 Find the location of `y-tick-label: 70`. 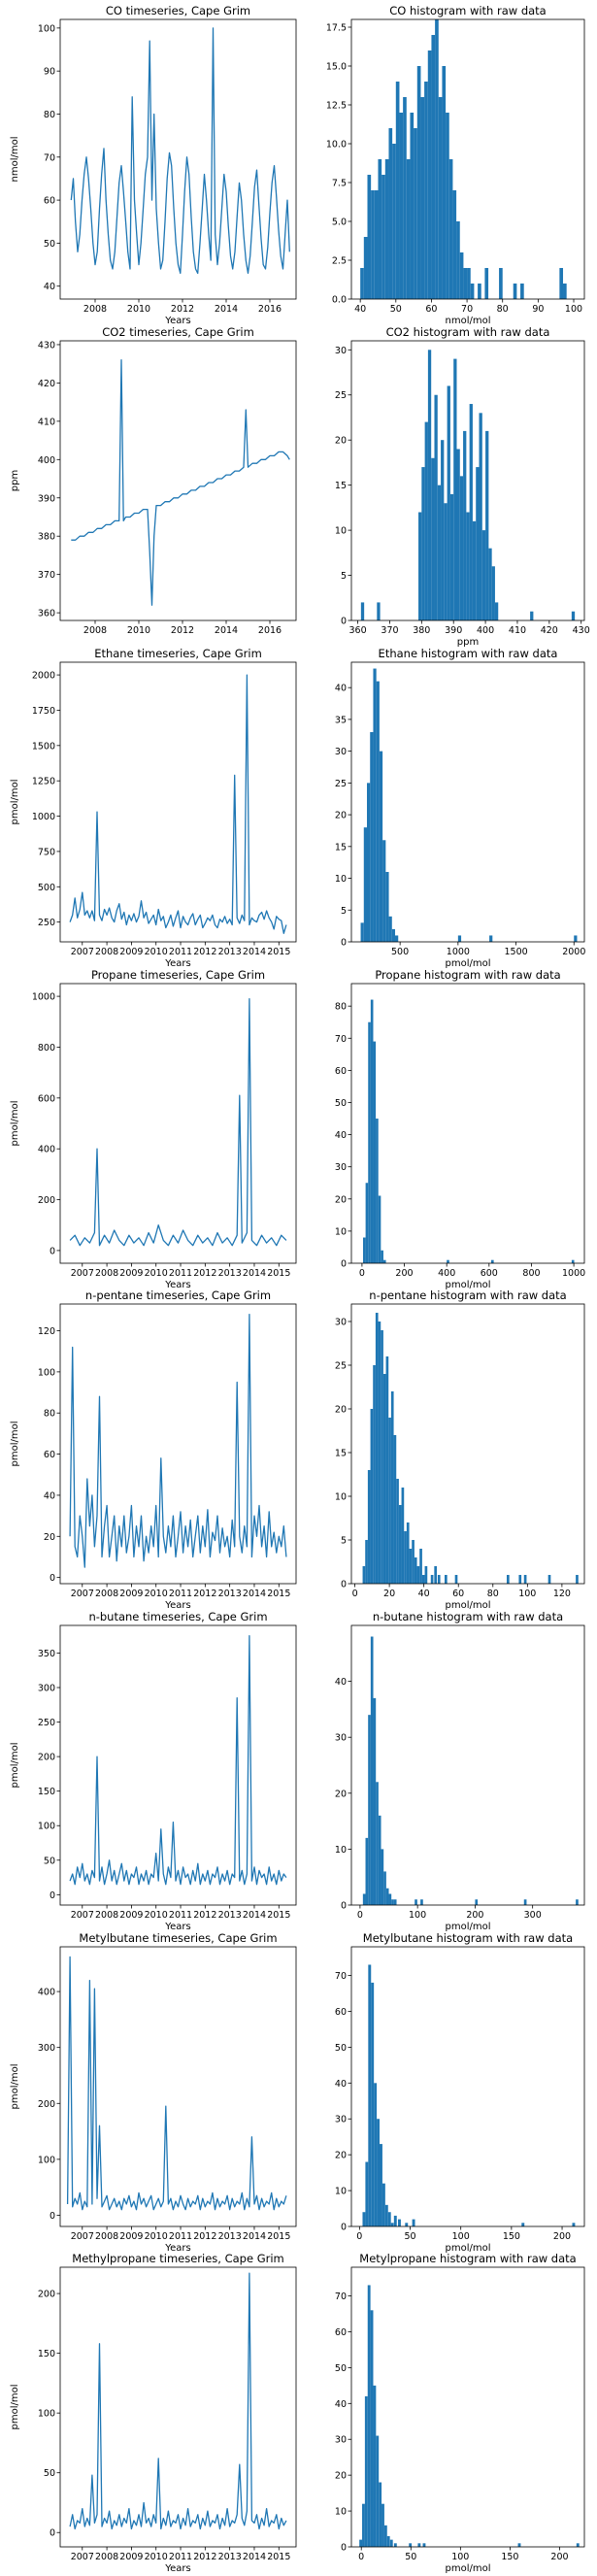

y-tick-label: 70 is located at coordinates (49, 158).